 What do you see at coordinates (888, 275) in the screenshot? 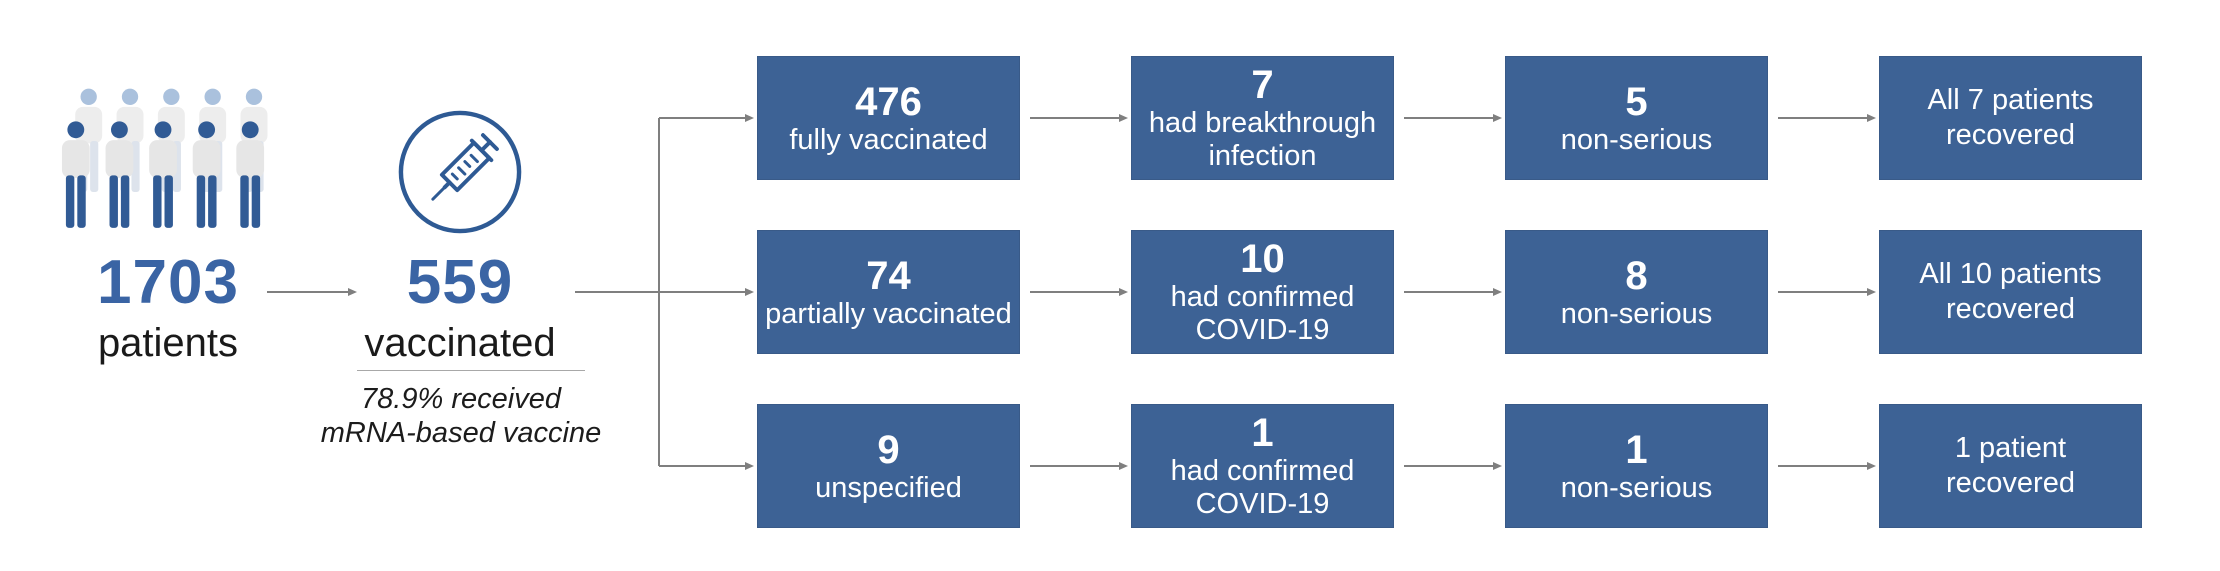
I see `box-number: 74` at bounding box center [888, 275].